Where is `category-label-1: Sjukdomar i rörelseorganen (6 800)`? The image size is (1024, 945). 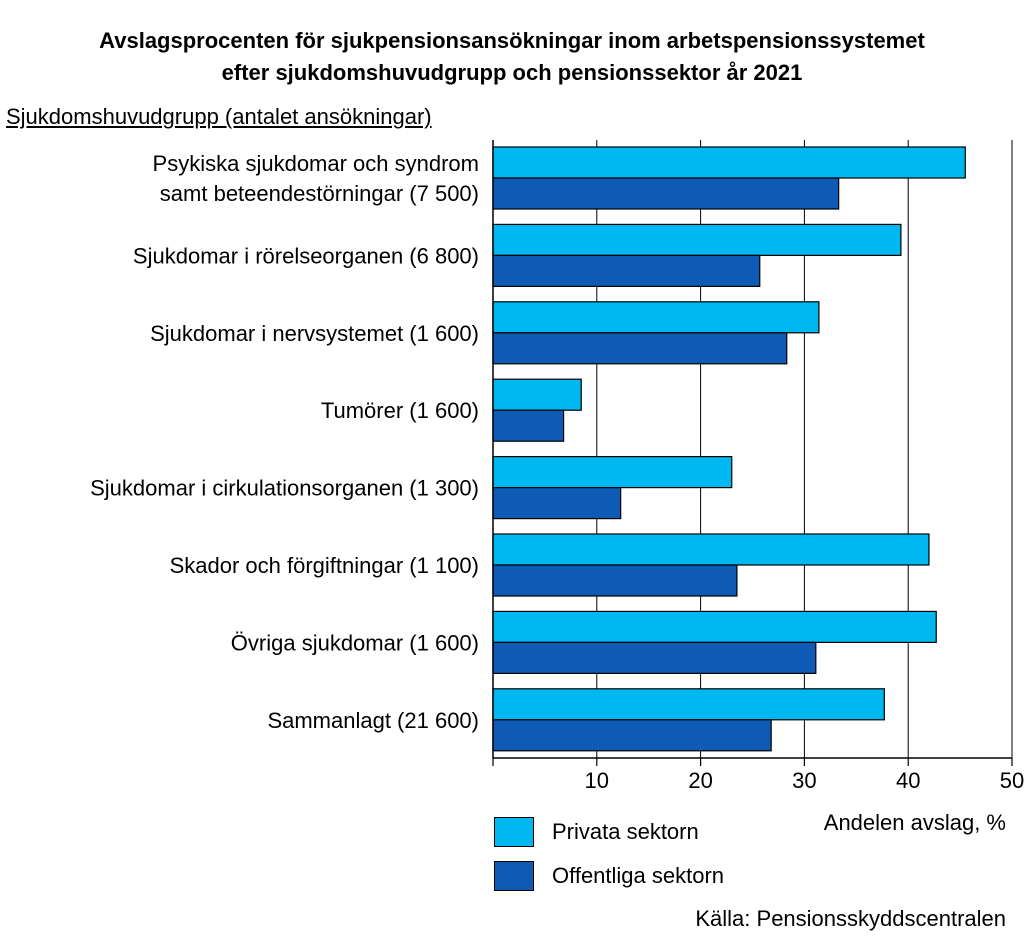 category-label-1: Sjukdomar i rörelseorganen (6 800) is located at coordinates (306, 255).